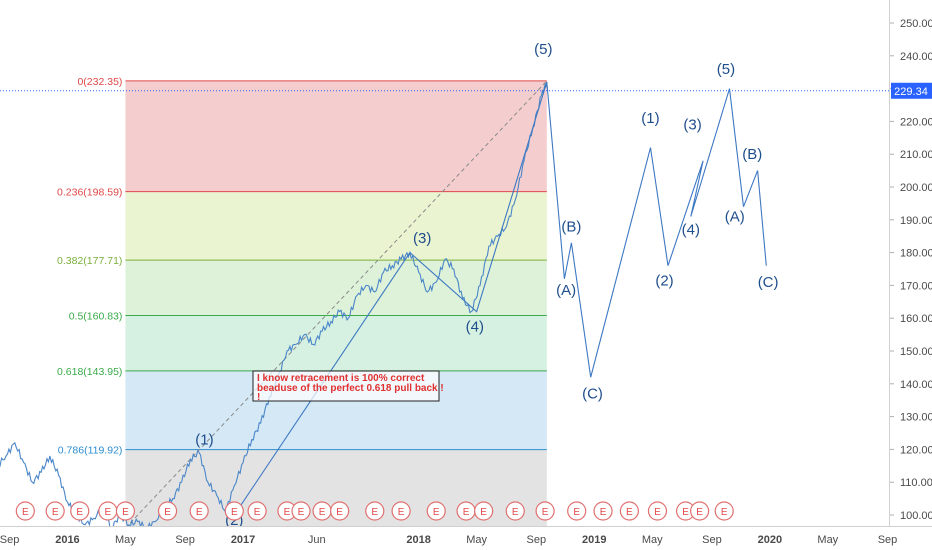  I want to click on wave-label: (5), so click(543, 49).